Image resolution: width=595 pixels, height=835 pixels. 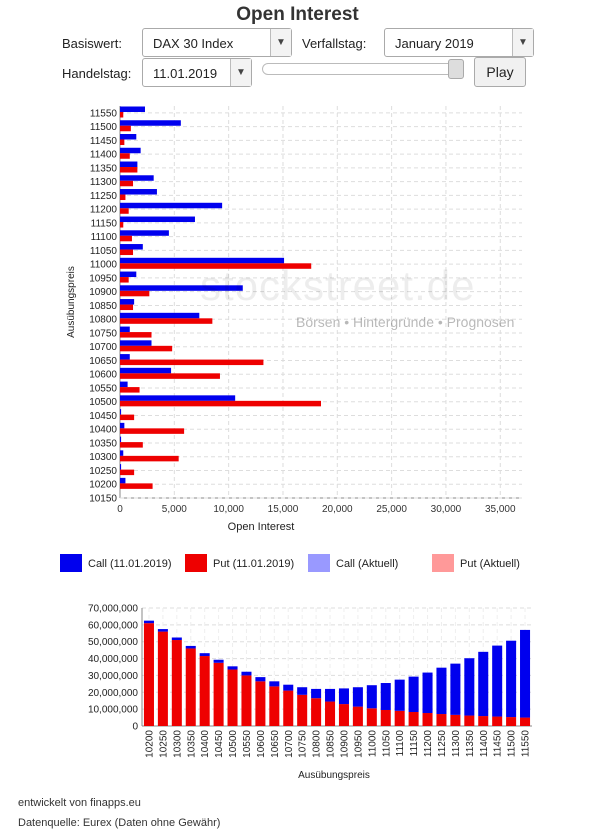 What do you see at coordinates (149, 744) in the screenshot?
I see `x-tick-label: 10200` at bounding box center [149, 744].